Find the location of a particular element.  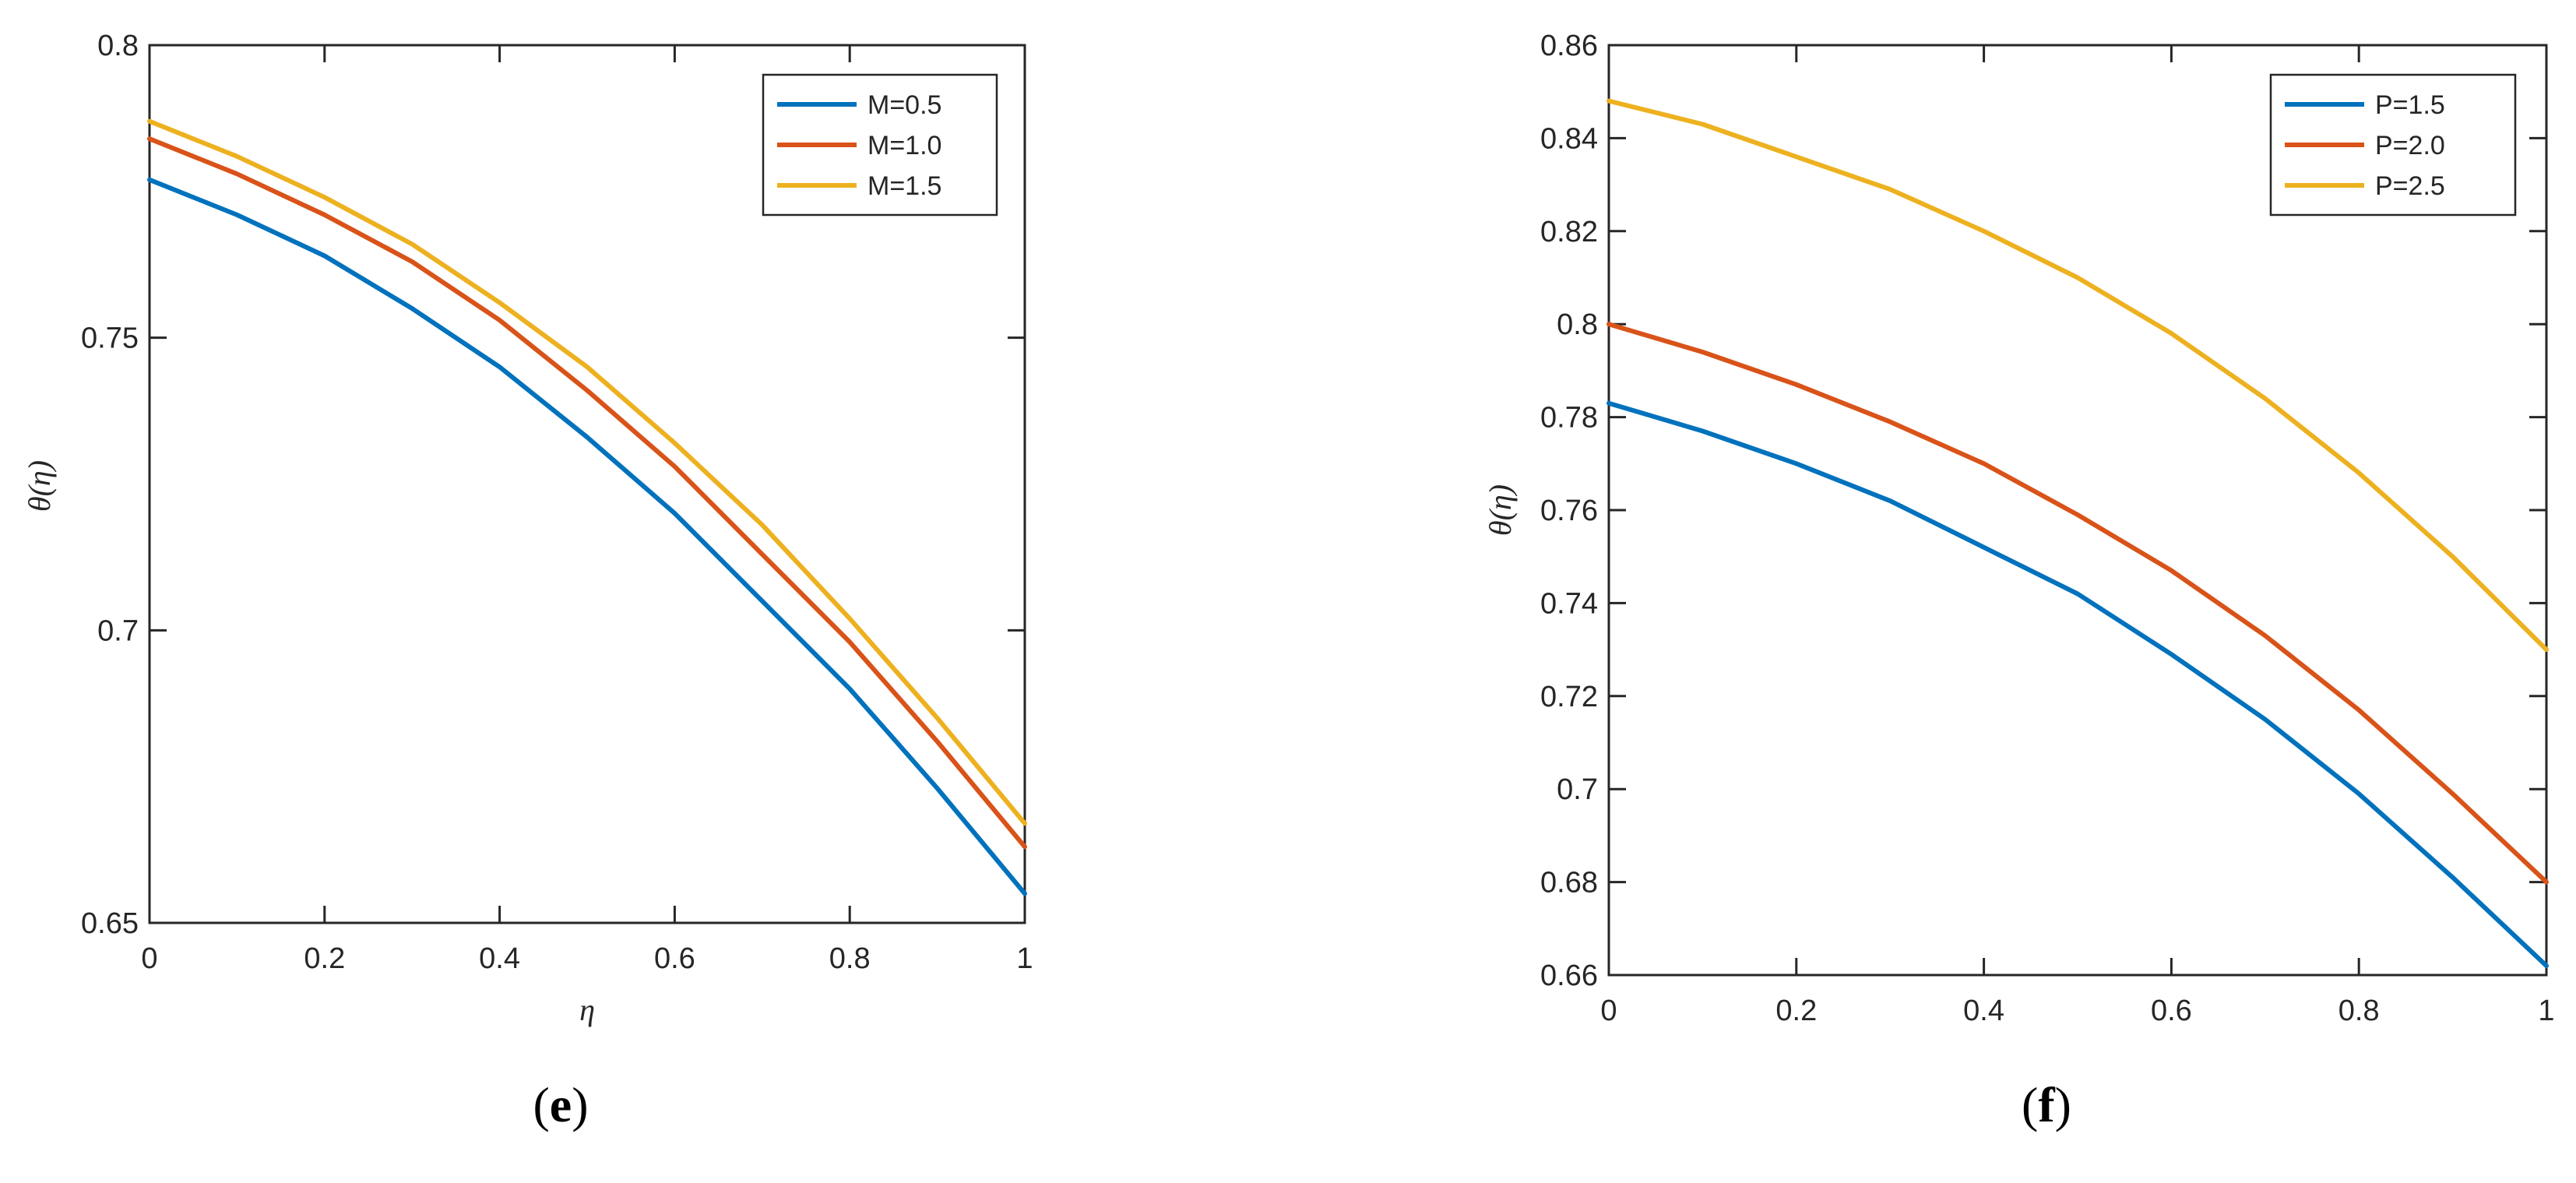

legend-entry: P=2.0 is located at coordinates (2410, 145).